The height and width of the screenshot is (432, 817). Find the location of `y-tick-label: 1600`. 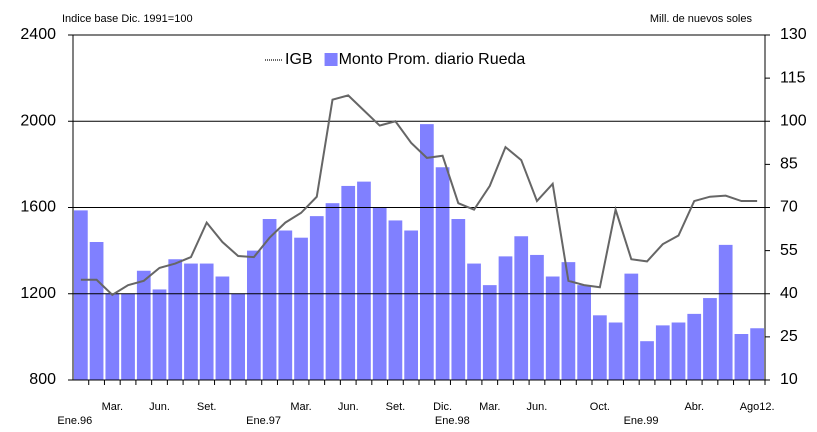

y-tick-label: 1600 is located at coordinates (38, 207).